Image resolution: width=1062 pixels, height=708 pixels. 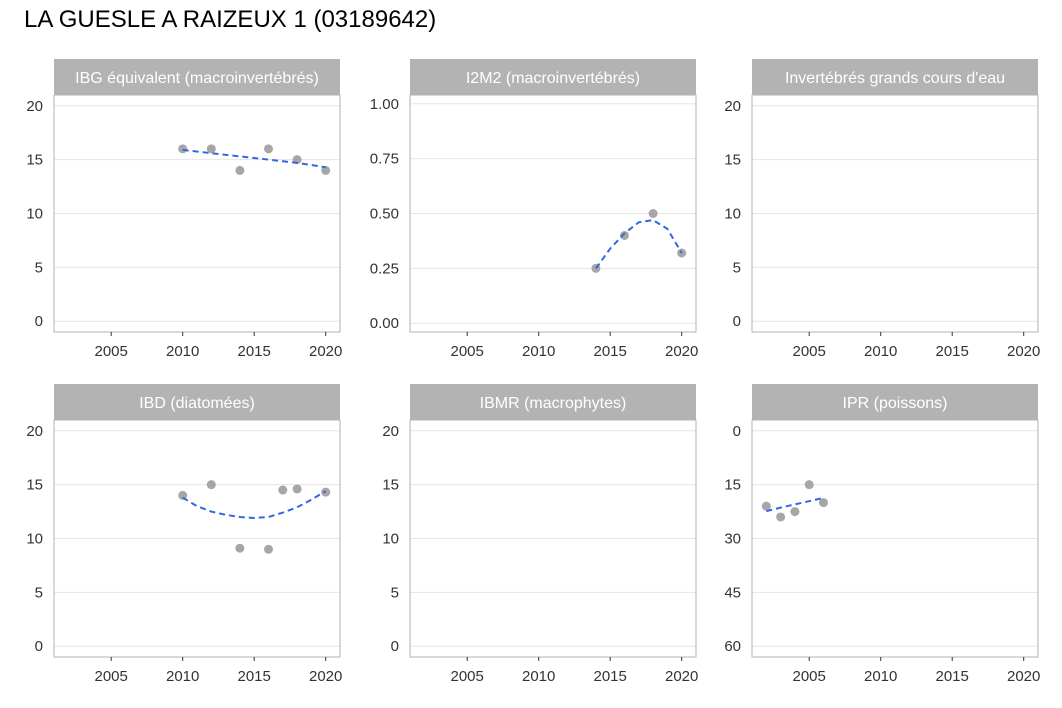 I want to click on y-tick-label: 45, so click(x=732, y=592).